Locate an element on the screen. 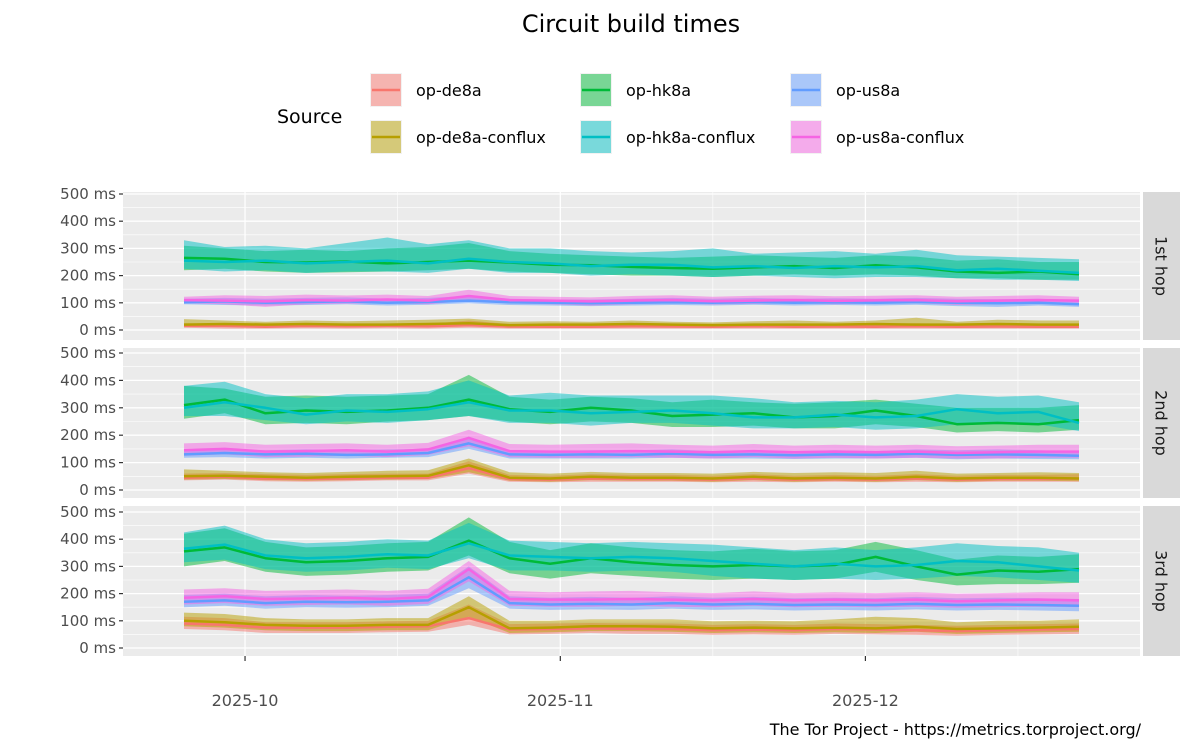 This screenshot has width=1200, height=754. legend-label: op-de8a-conflux is located at coordinates (481, 137).